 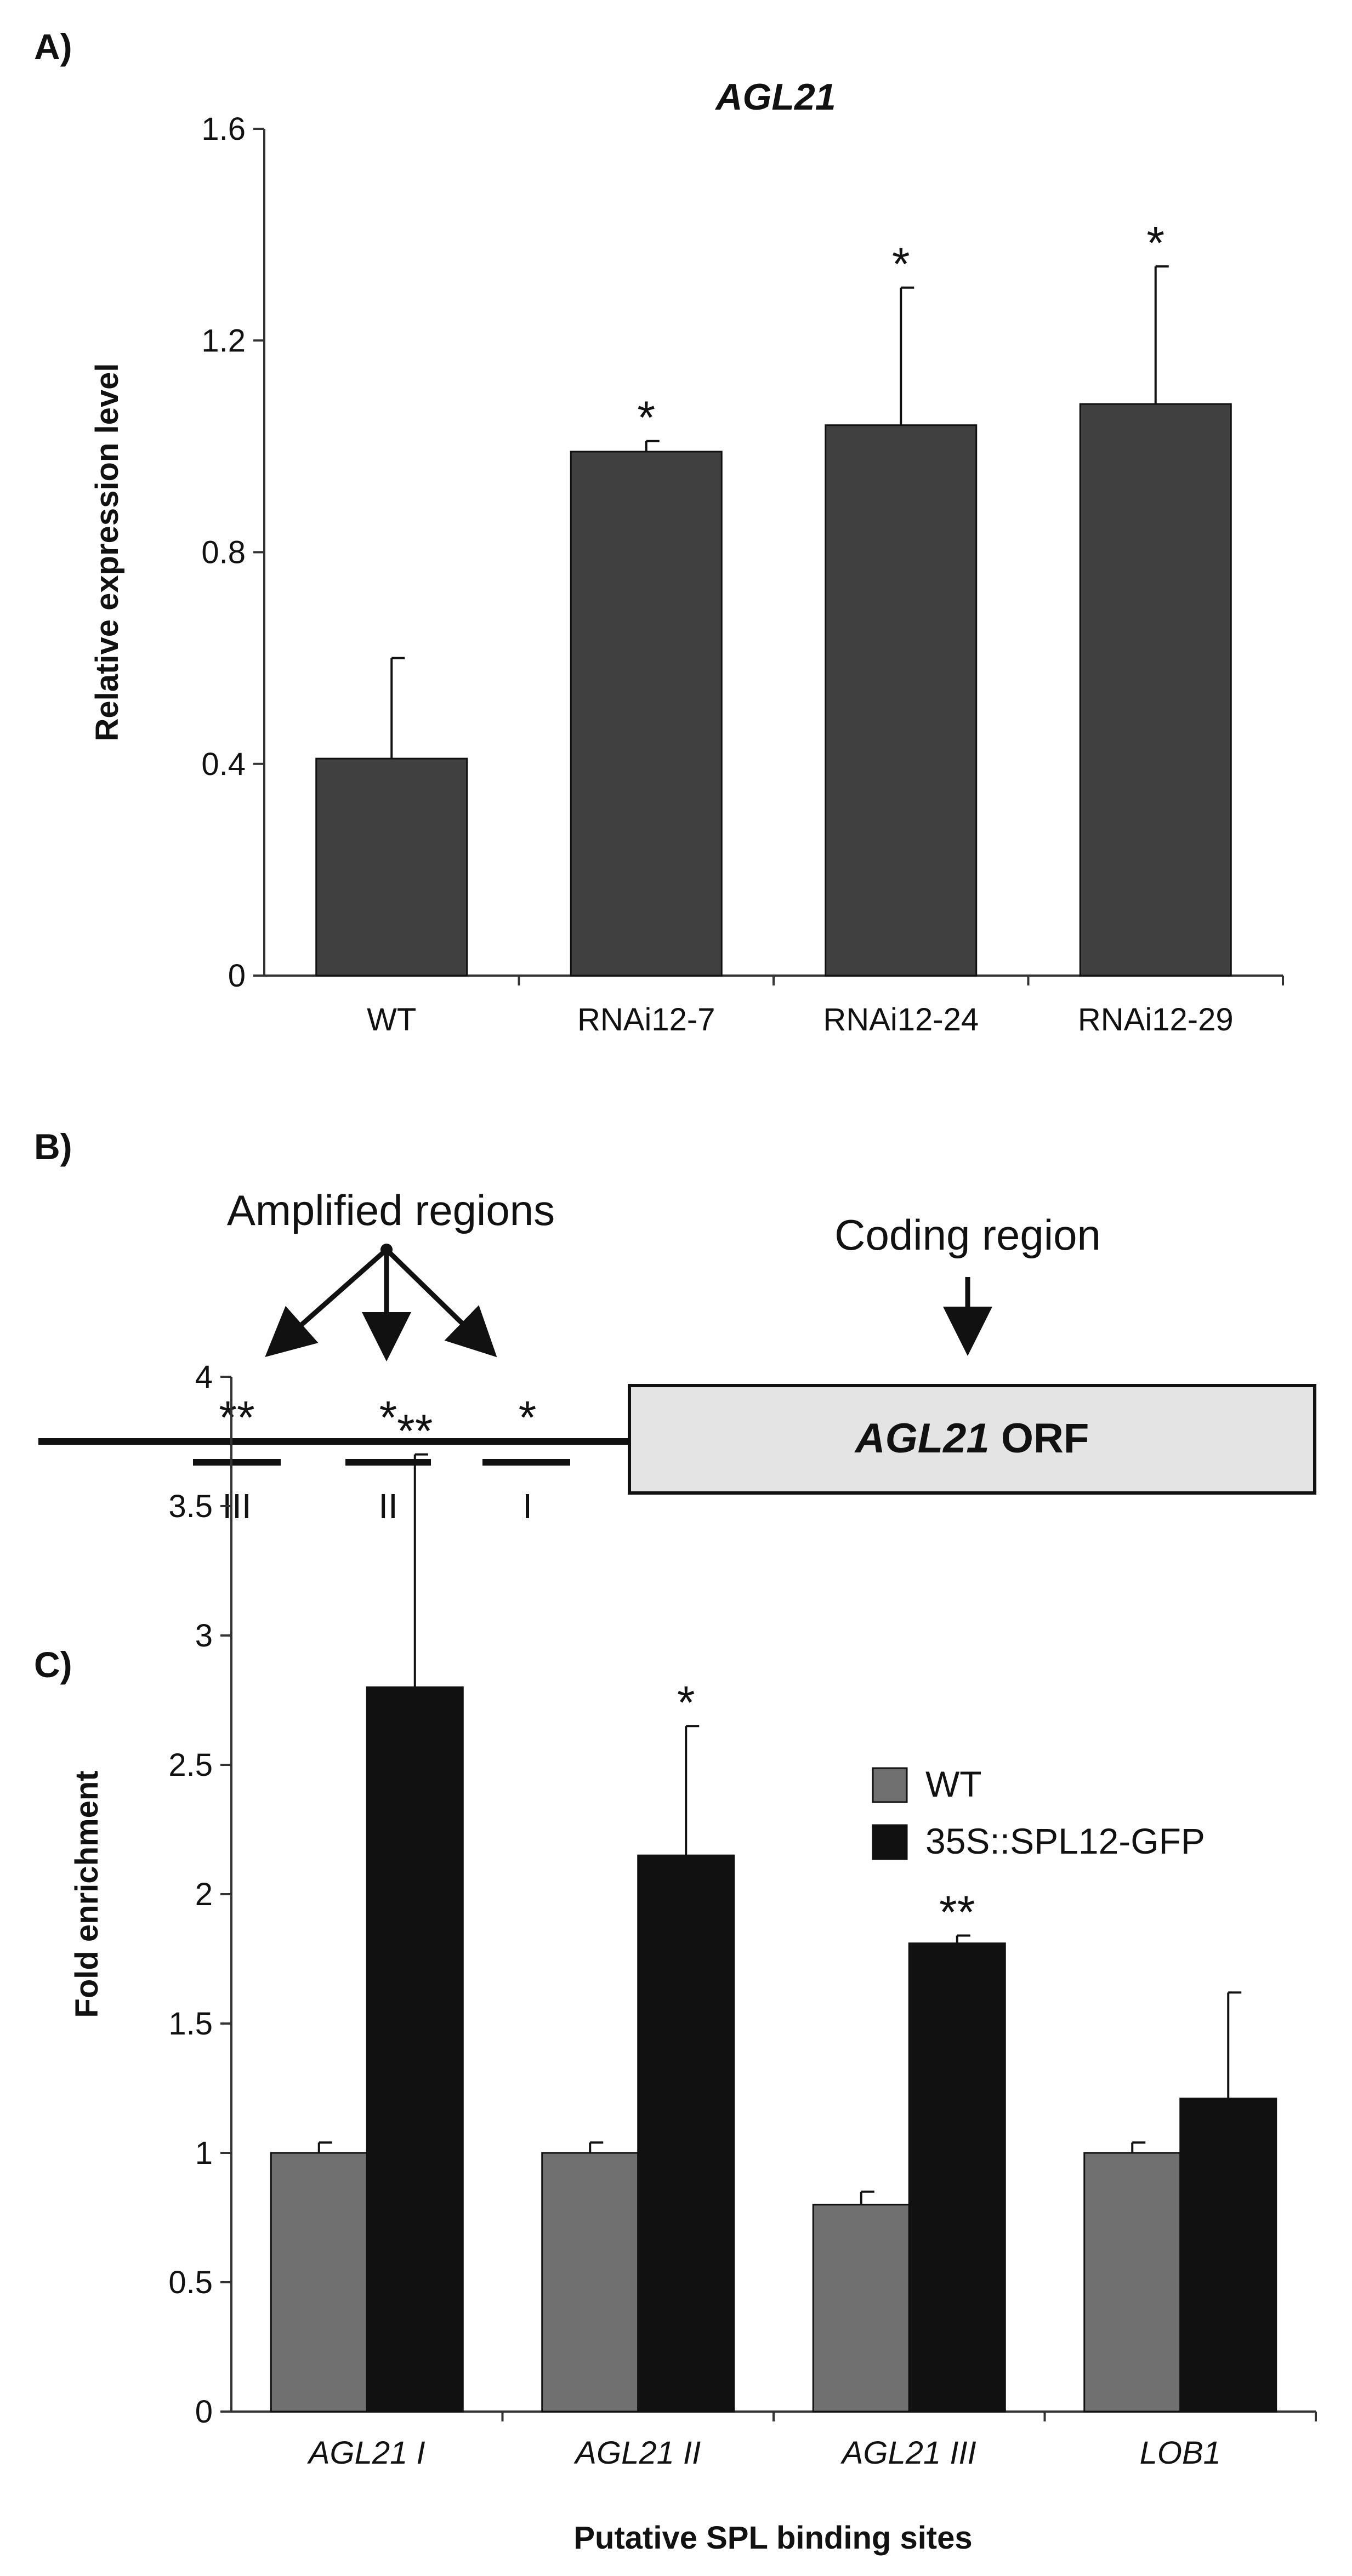 I want to click on y-tick-label: 1.6, so click(x=224, y=129).